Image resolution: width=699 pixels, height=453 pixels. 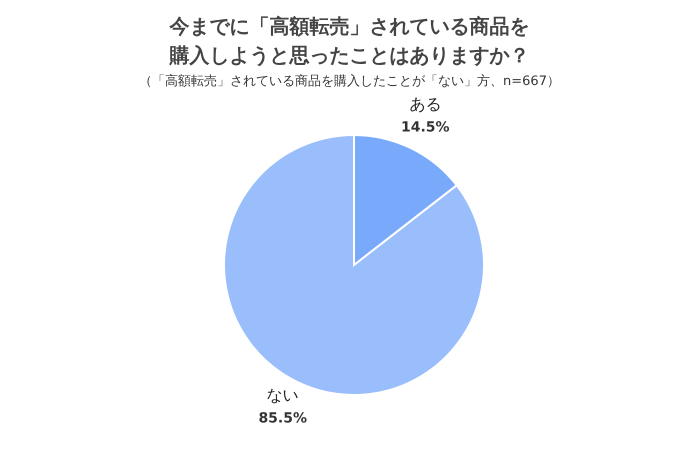 I want to click on data-label: 14.5%, so click(x=425, y=128).